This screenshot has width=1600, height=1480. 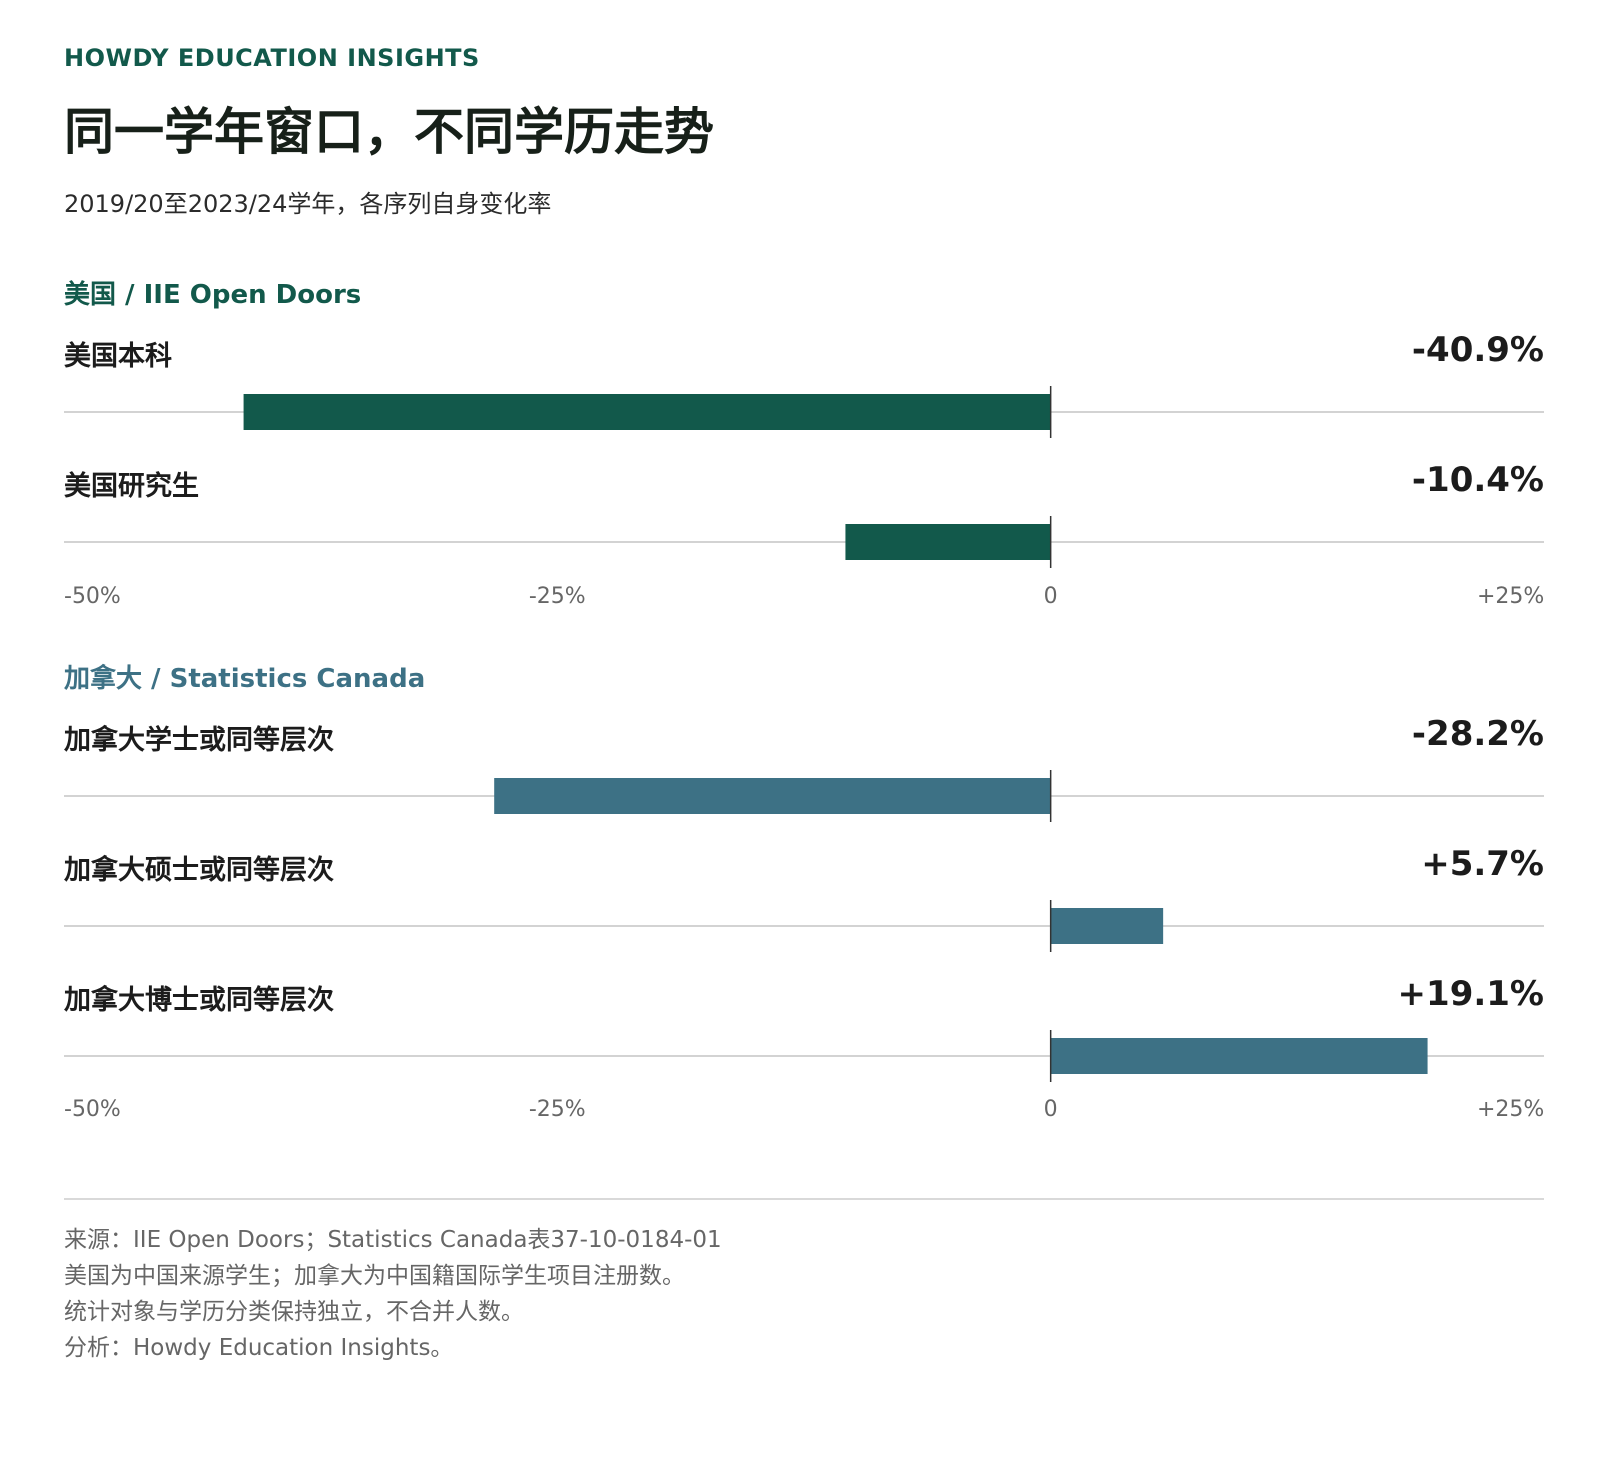 I want to click on bar-category-label: 加拿大博士或同等层次, so click(x=199, y=1000).